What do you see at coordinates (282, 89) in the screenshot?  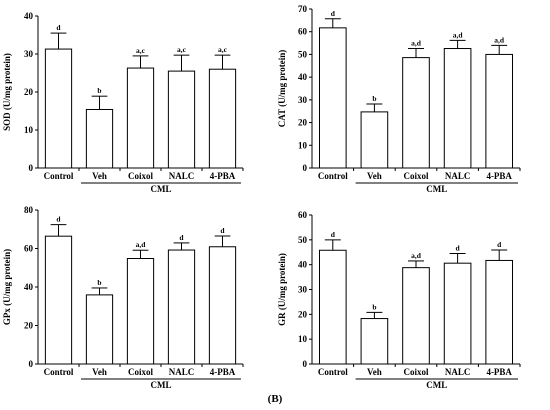 I see `y-axis-label: CAT (U/mg protein)` at bounding box center [282, 89].